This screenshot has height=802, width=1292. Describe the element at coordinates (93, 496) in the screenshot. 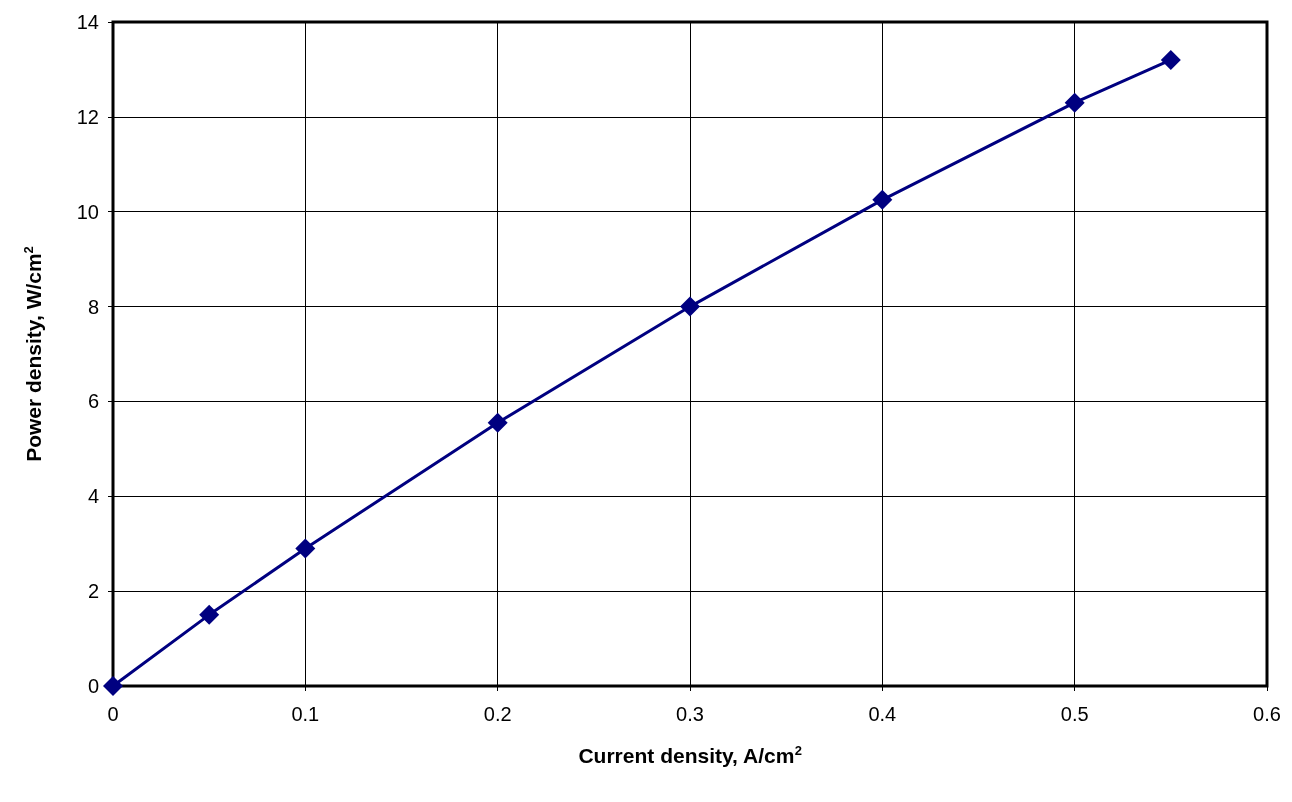

I see `y-tick-label: 4` at that location.